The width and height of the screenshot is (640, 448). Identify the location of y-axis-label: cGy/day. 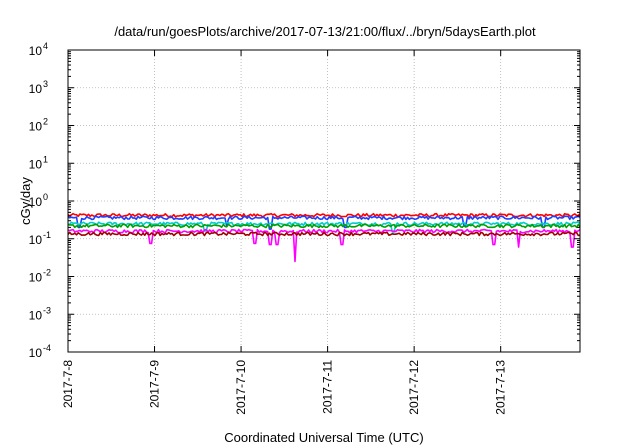
(25, 201).